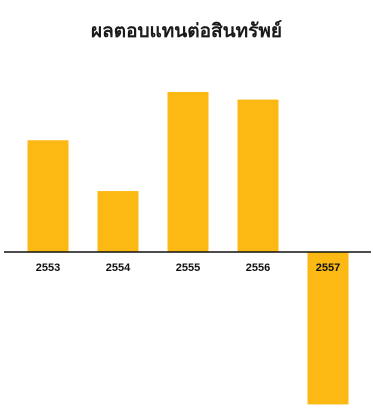 This screenshot has height=416, width=373. Describe the element at coordinates (118, 268) in the screenshot. I see `x-tick-label-2554: 2554` at that location.